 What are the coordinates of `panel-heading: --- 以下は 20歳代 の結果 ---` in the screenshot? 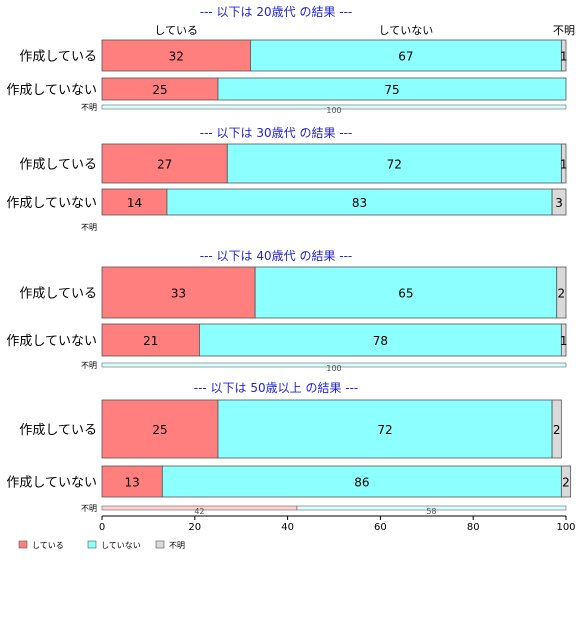 It's located at (276, 12).